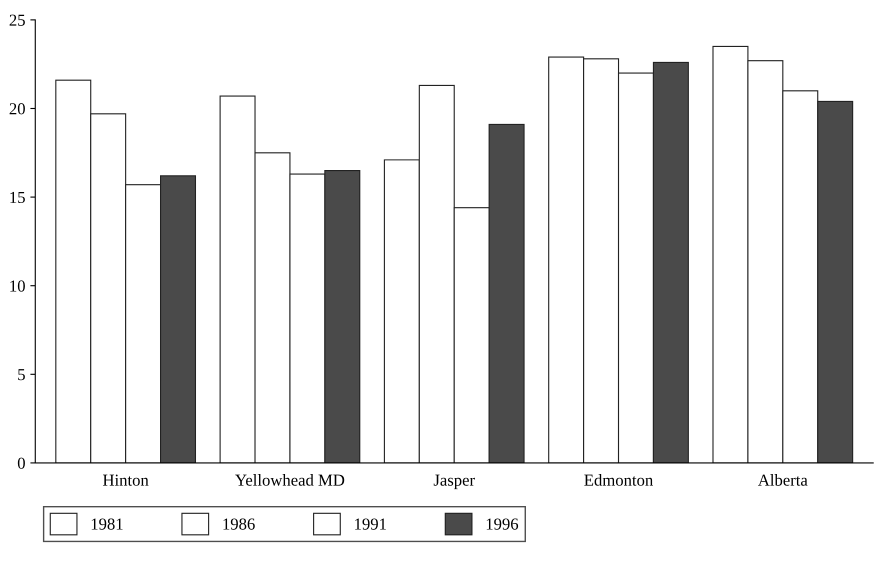 The height and width of the screenshot is (568, 882). I want to click on y-tick-label: 0, so click(21, 463).